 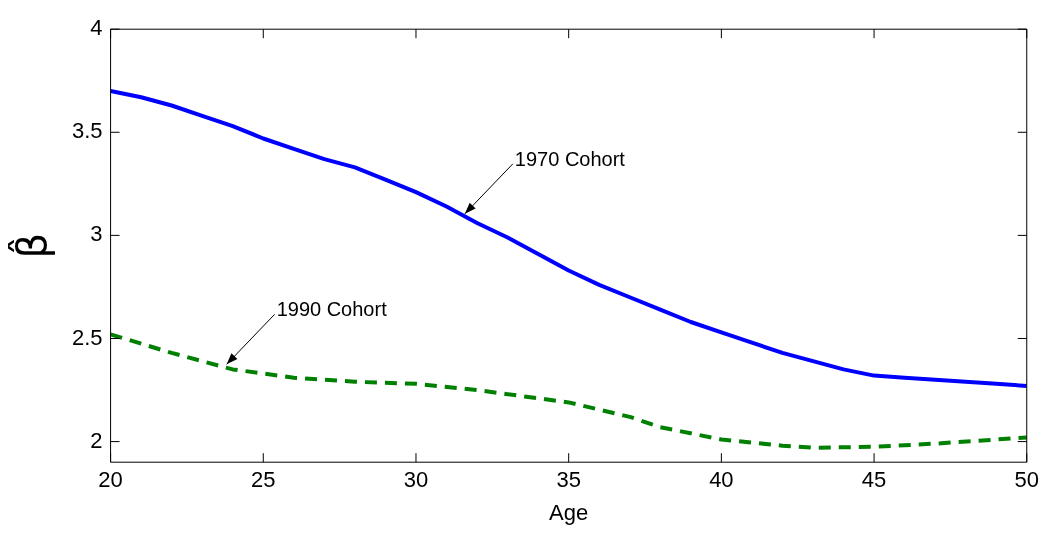 What do you see at coordinates (570, 158) in the screenshot?
I see `annotation: 1970 Cohort` at bounding box center [570, 158].